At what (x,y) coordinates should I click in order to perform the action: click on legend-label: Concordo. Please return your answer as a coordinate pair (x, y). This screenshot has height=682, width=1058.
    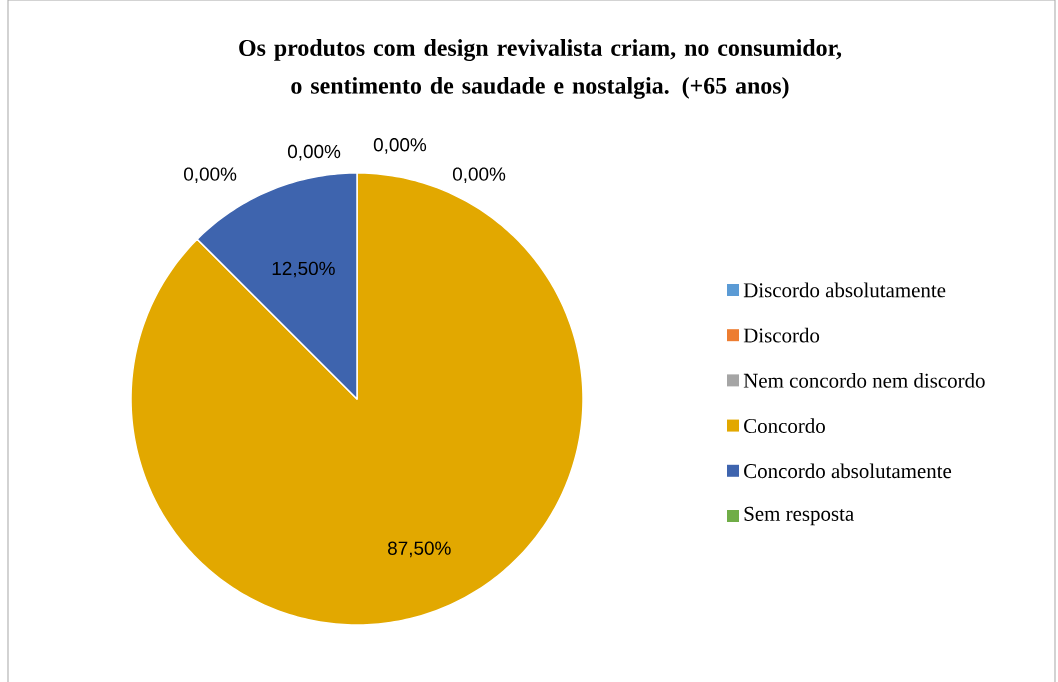
    Looking at the image, I should click on (784, 425).